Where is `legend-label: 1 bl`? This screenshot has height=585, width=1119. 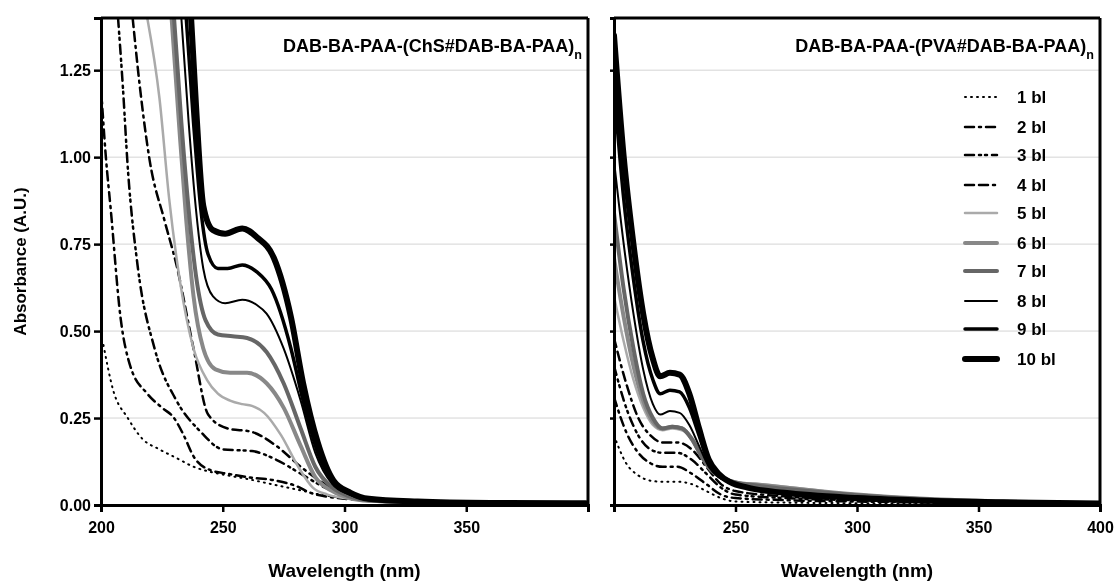 legend-label: 1 bl is located at coordinates (1032, 97).